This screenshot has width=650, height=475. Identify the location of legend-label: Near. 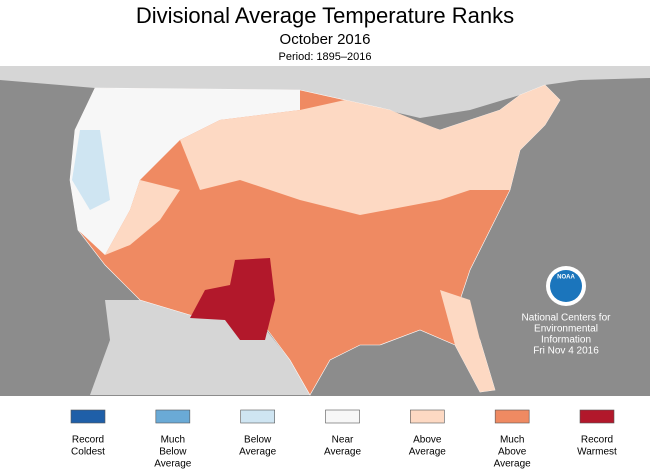
(343, 440).